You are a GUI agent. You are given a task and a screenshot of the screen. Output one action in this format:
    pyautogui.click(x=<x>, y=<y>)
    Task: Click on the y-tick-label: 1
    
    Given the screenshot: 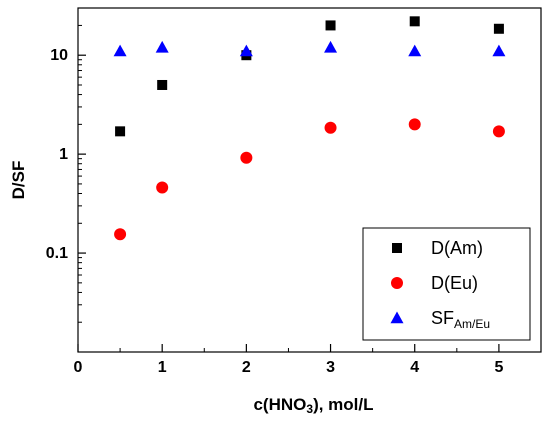 What is the action you would take?
    pyautogui.click(x=63, y=154)
    